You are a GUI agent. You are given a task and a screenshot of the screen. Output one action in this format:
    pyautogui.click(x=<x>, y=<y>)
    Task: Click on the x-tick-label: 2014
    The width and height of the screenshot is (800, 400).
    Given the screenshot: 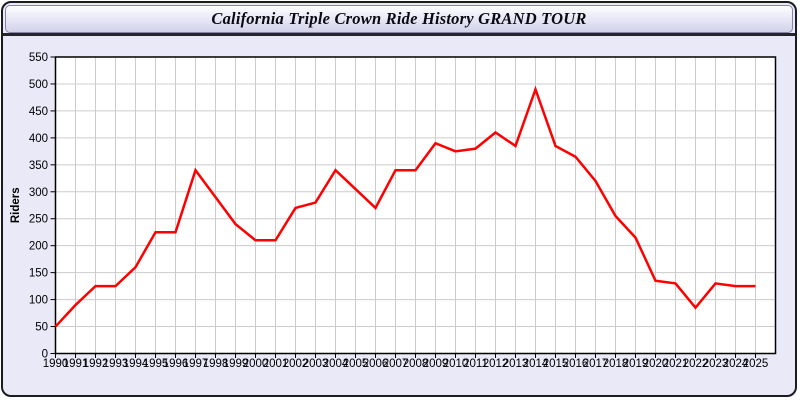 What is the action you would take?
    pyautogui.click(x=536, y=364)
    